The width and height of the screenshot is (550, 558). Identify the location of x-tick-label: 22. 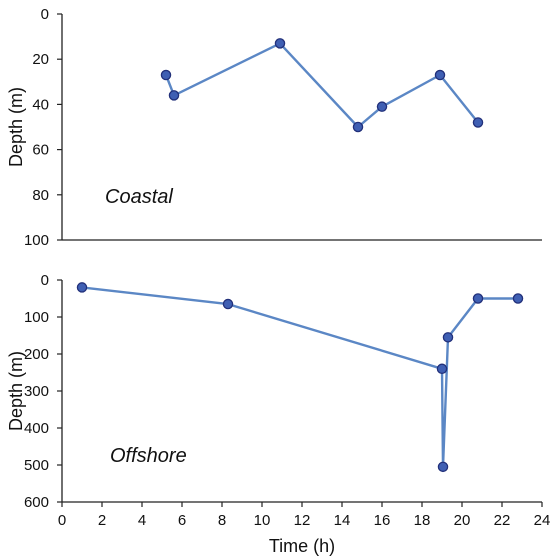
(502, 520).